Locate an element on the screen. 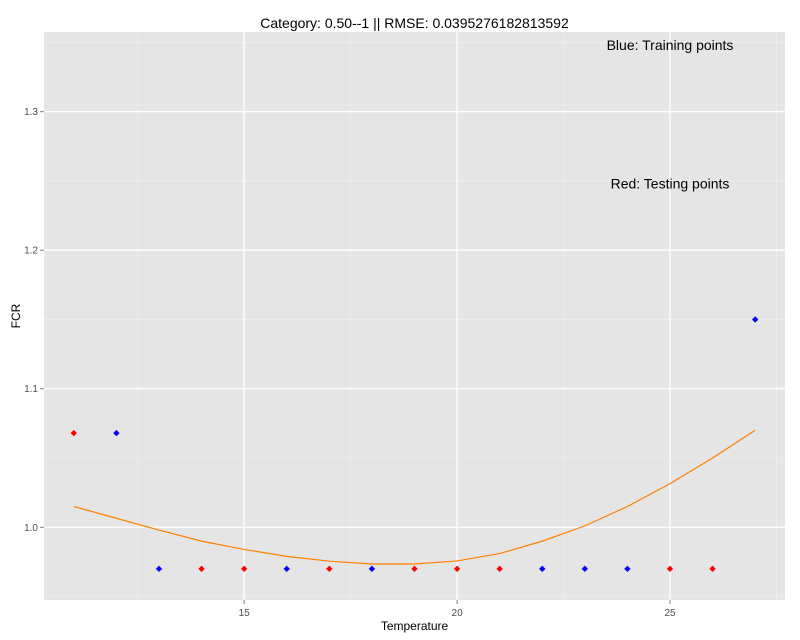 The height and width of the screenshot is (640, 800). y-tick-label: 1.3 is located at coordinates (31, 112).